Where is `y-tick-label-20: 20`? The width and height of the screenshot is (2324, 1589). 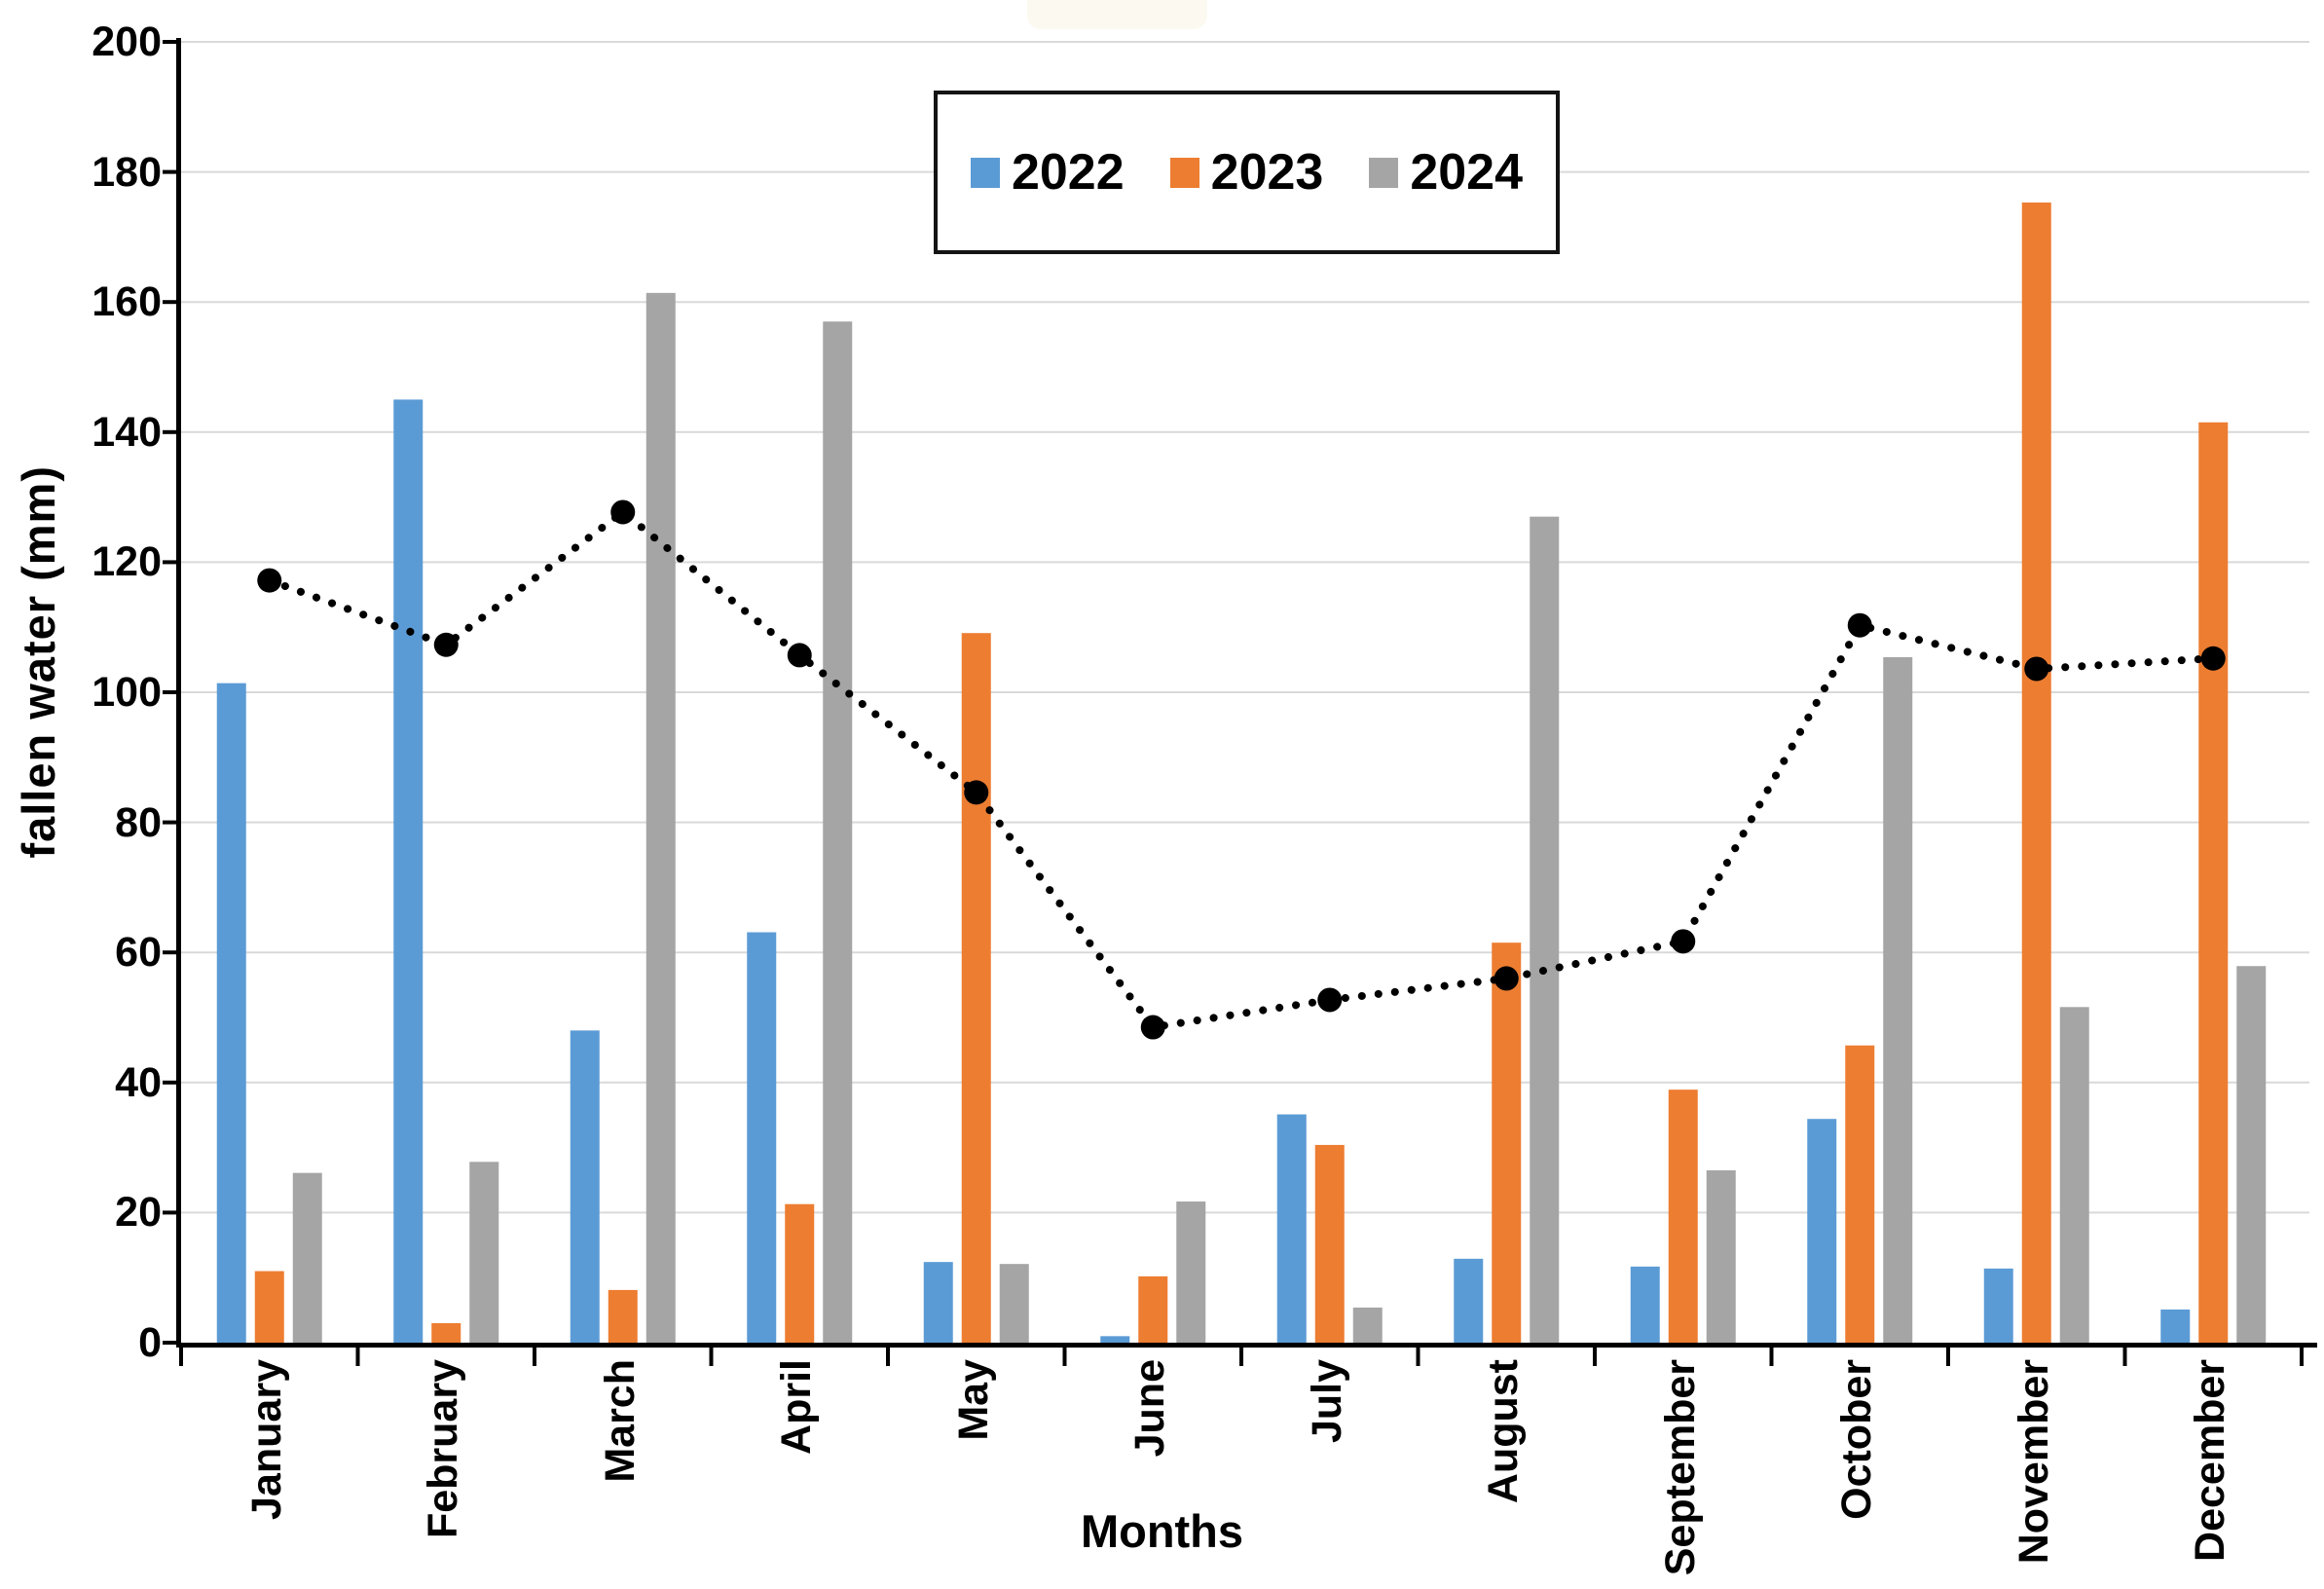
y-tick-label-20: 20 is located at coordinates (138, 1213).